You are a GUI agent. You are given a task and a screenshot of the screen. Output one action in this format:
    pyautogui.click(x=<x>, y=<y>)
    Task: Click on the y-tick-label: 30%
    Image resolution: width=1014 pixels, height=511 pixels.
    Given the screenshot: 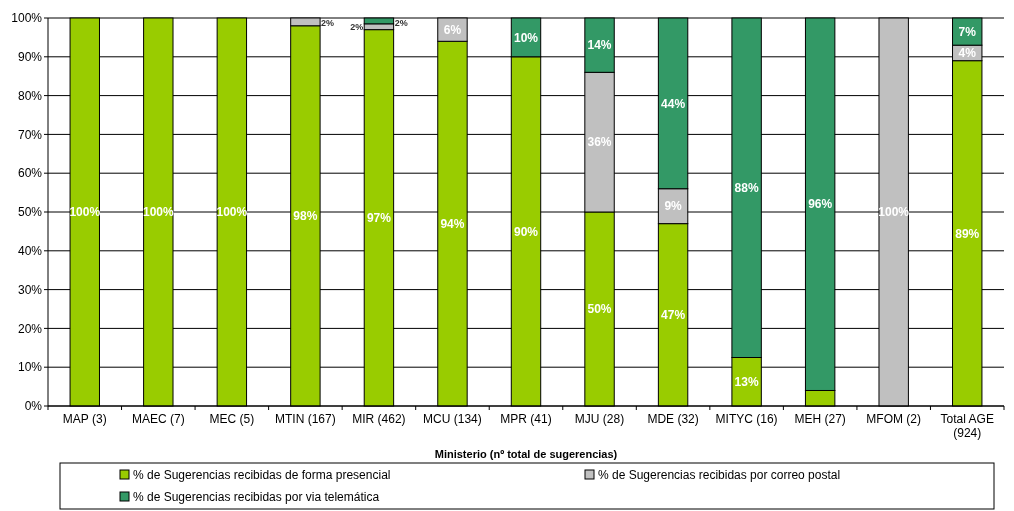 What is the action you would take?
    pyautogui.click(x=30, y=289)
    